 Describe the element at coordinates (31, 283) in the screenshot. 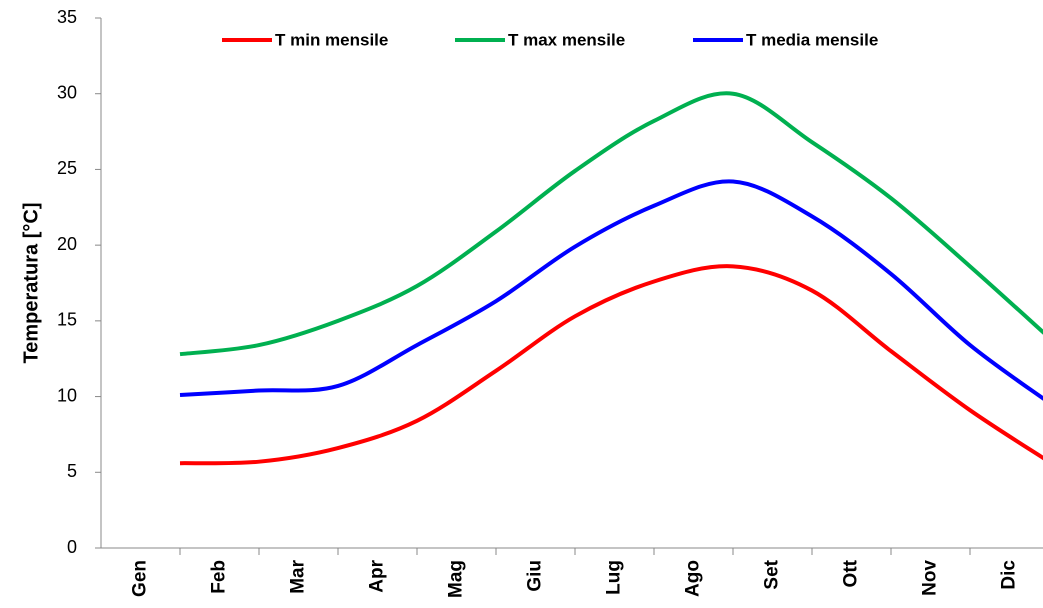

I see `y-axis-label: Temperatura [°C]` at that location.